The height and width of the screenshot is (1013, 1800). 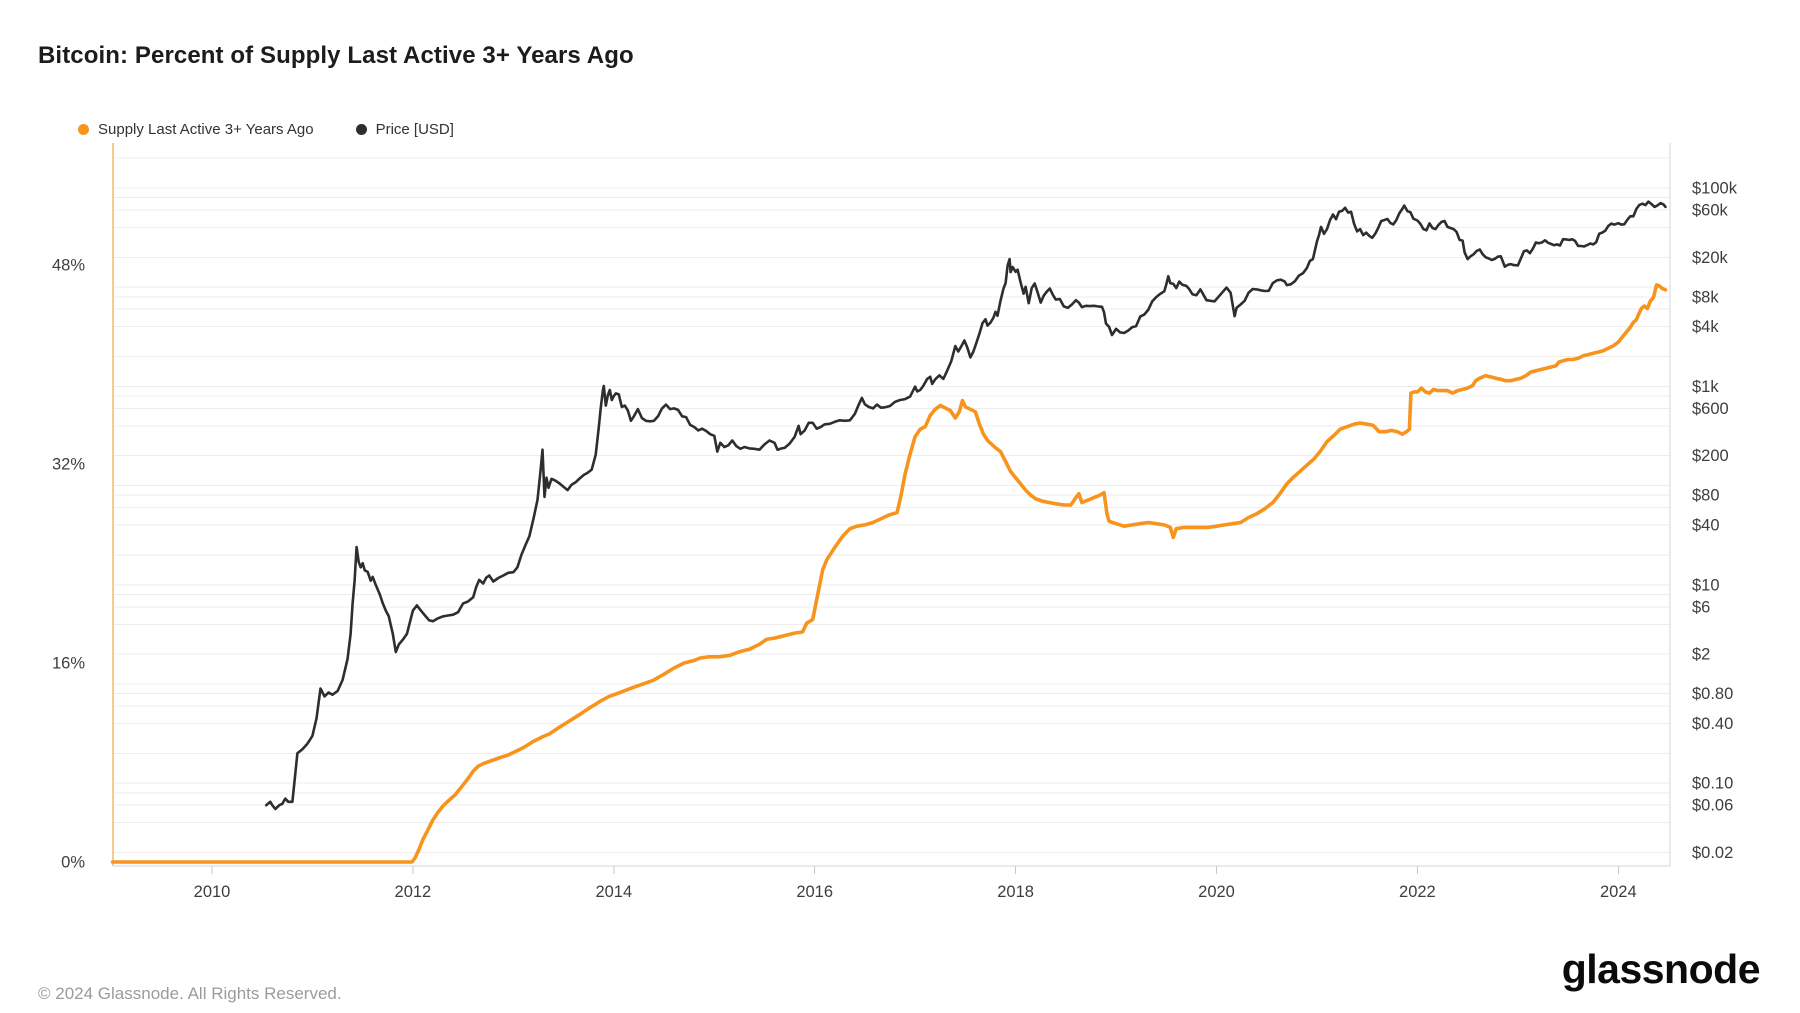 I want to click on right-axis-label: $2, so click(x=1701, y=655).